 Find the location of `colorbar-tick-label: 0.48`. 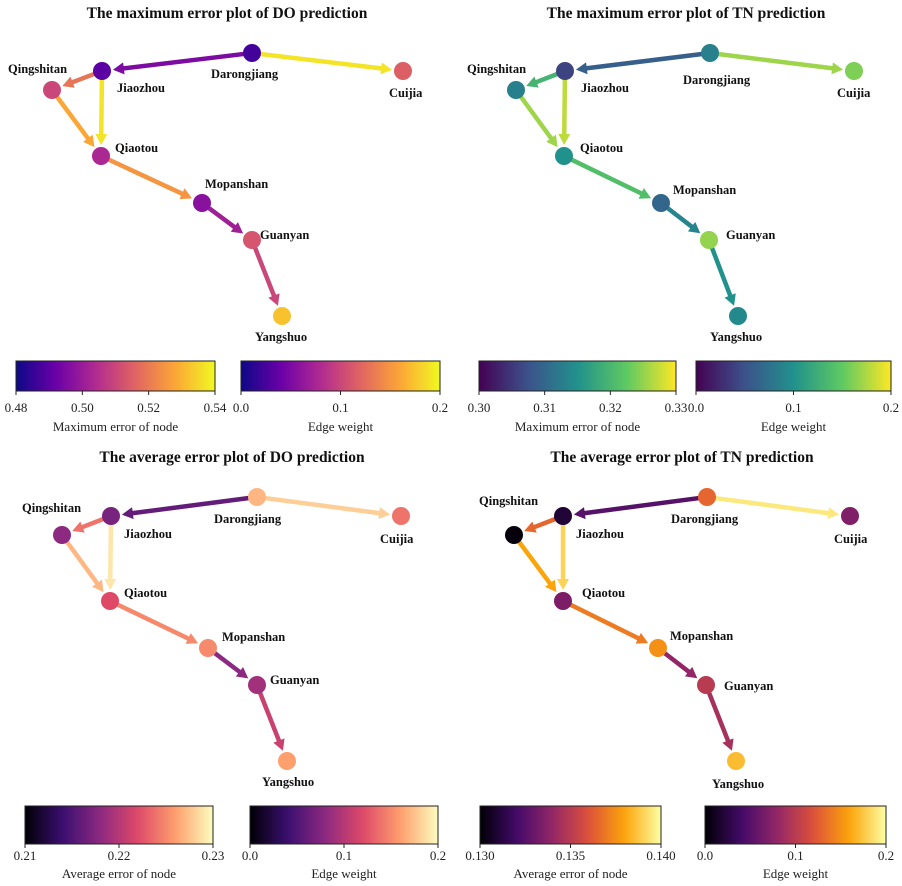

colorbar-tick-label: 0.48 is located at coordinates (16, 407).